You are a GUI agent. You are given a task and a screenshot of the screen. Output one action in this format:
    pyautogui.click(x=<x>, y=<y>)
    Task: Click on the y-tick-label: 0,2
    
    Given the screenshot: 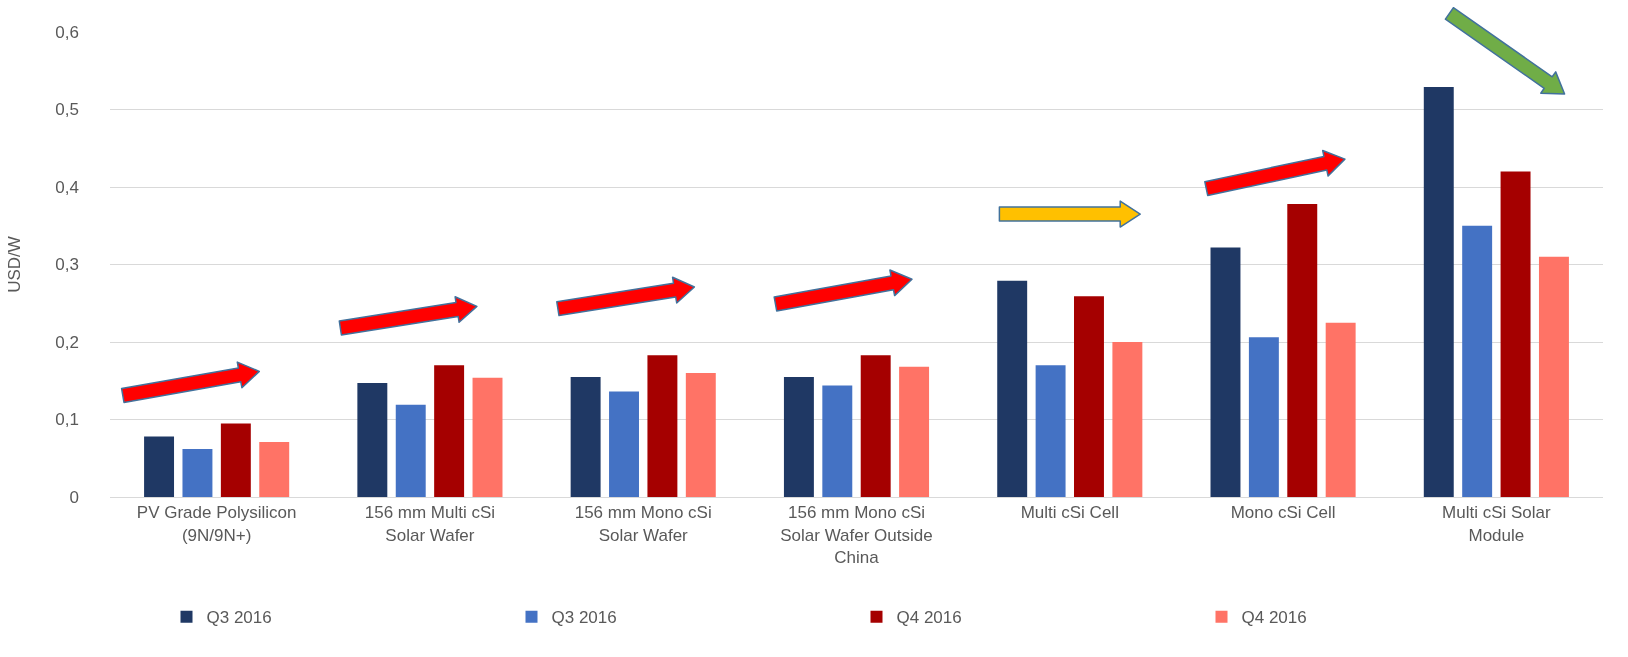 What is the action you would take?
    pyautogui.click(x=67, y=342)
    